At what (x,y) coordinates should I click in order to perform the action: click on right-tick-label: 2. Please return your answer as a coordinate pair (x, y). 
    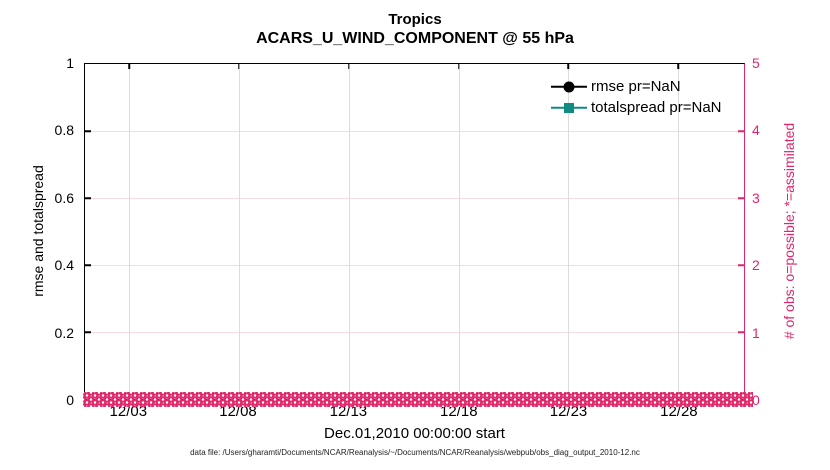
    Looking at the image, I should click on (756, 265).